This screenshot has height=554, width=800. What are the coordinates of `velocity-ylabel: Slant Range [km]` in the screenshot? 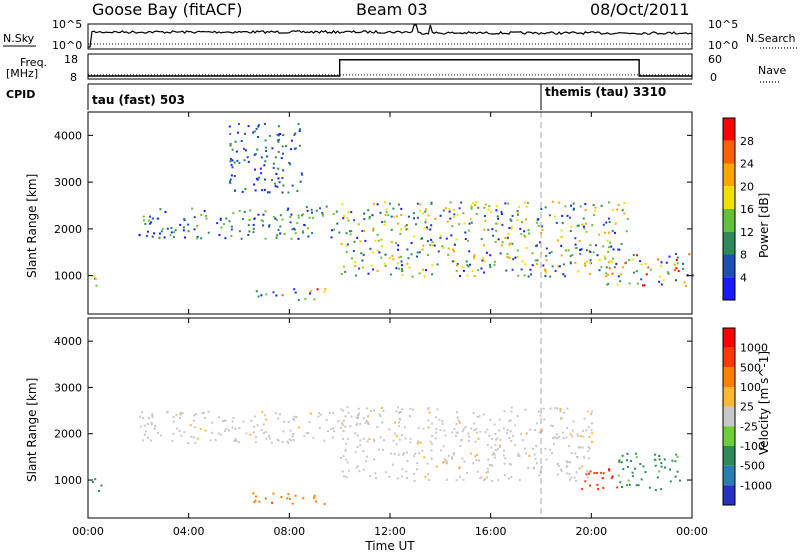 It's located at (32, 430).